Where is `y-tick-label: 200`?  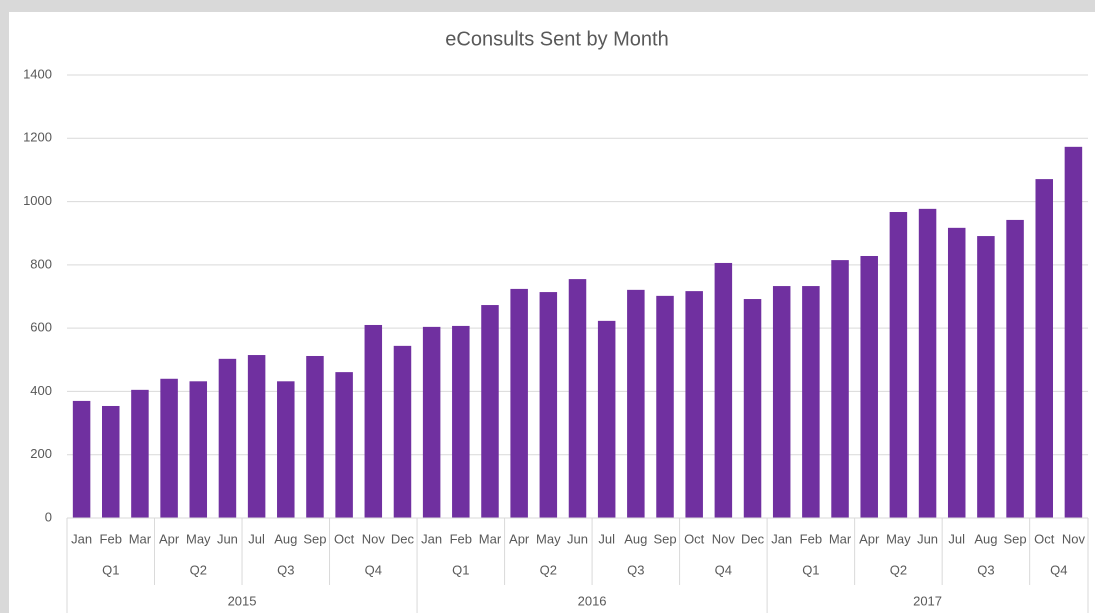 y-tick-label: 200 is located at coordinates (41, 453).